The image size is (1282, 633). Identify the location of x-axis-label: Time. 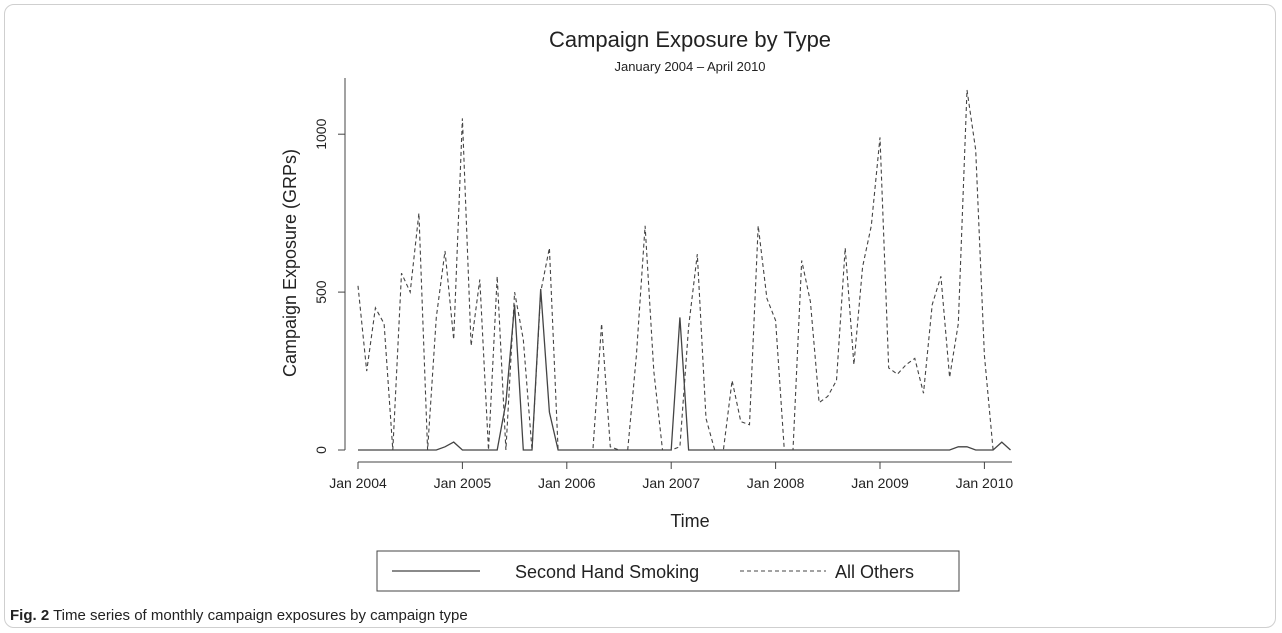
(689, 521).